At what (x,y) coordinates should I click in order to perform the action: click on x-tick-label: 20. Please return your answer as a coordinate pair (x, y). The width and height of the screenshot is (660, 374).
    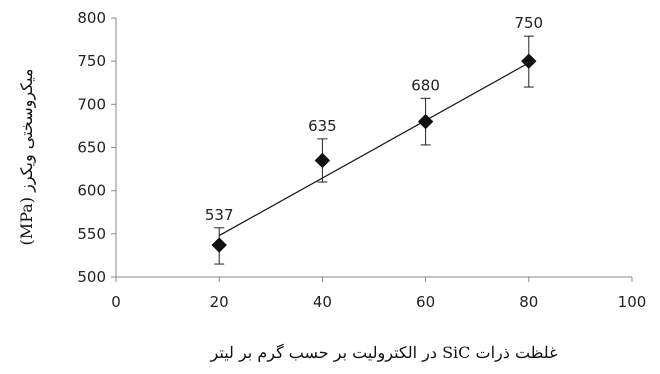
    Looking at the image, I should click on (219, 302).